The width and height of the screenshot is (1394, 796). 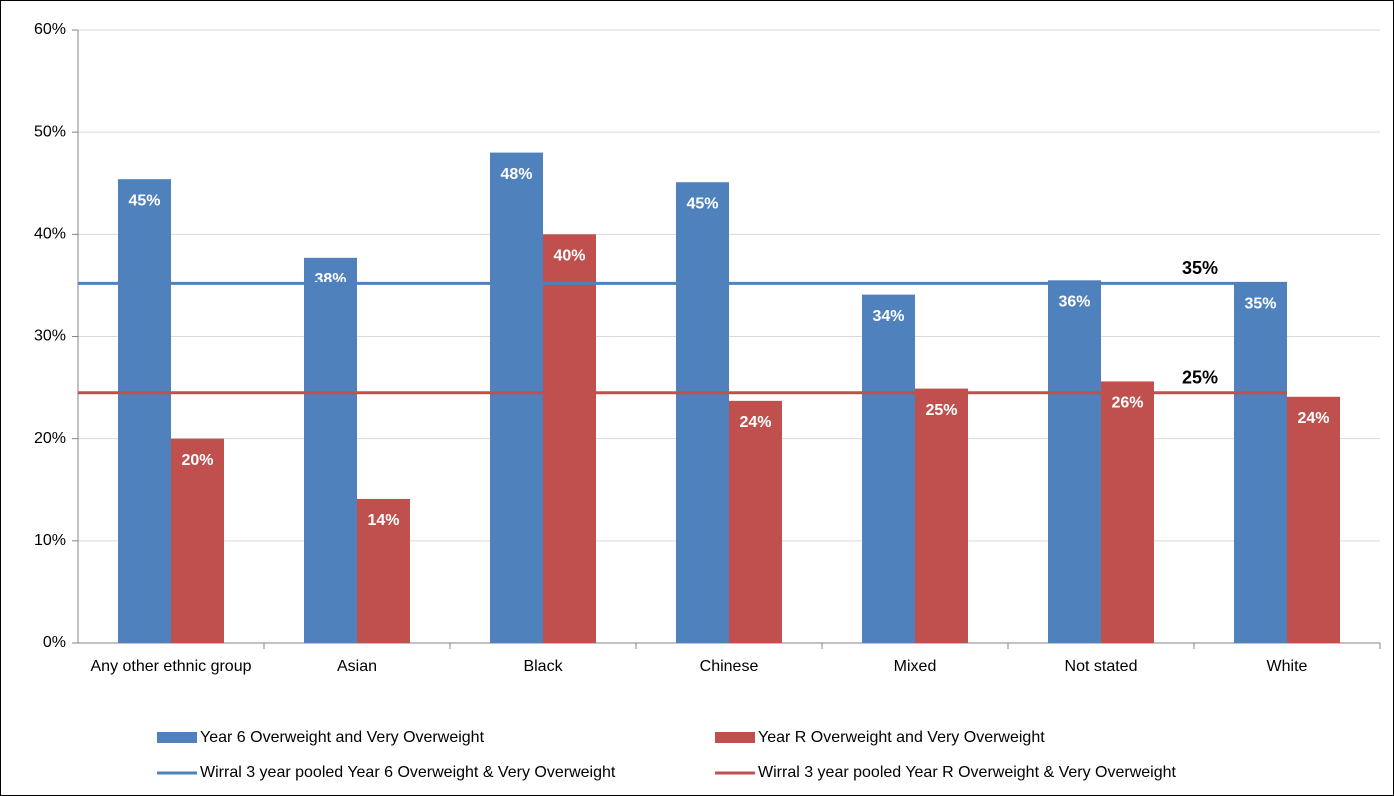 What do you see at coordinates (50, 131) in the screenshot?
I see `y-tick-label: 50%` at bounding box center [50, 131].